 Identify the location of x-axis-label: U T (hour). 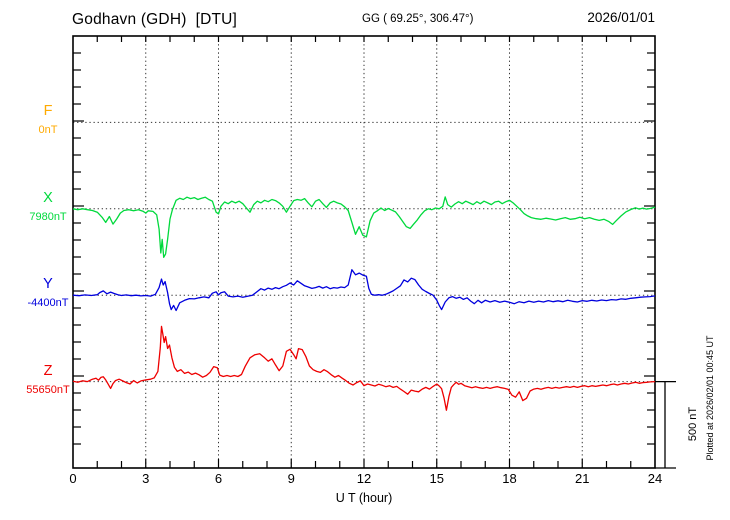
(364, 498).